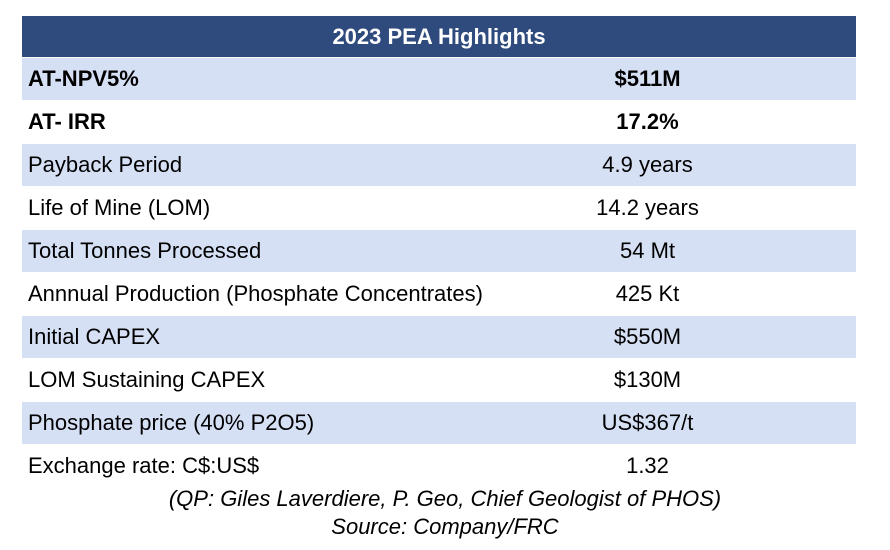  I want to click on row-value: $550M, so click(647, 337).